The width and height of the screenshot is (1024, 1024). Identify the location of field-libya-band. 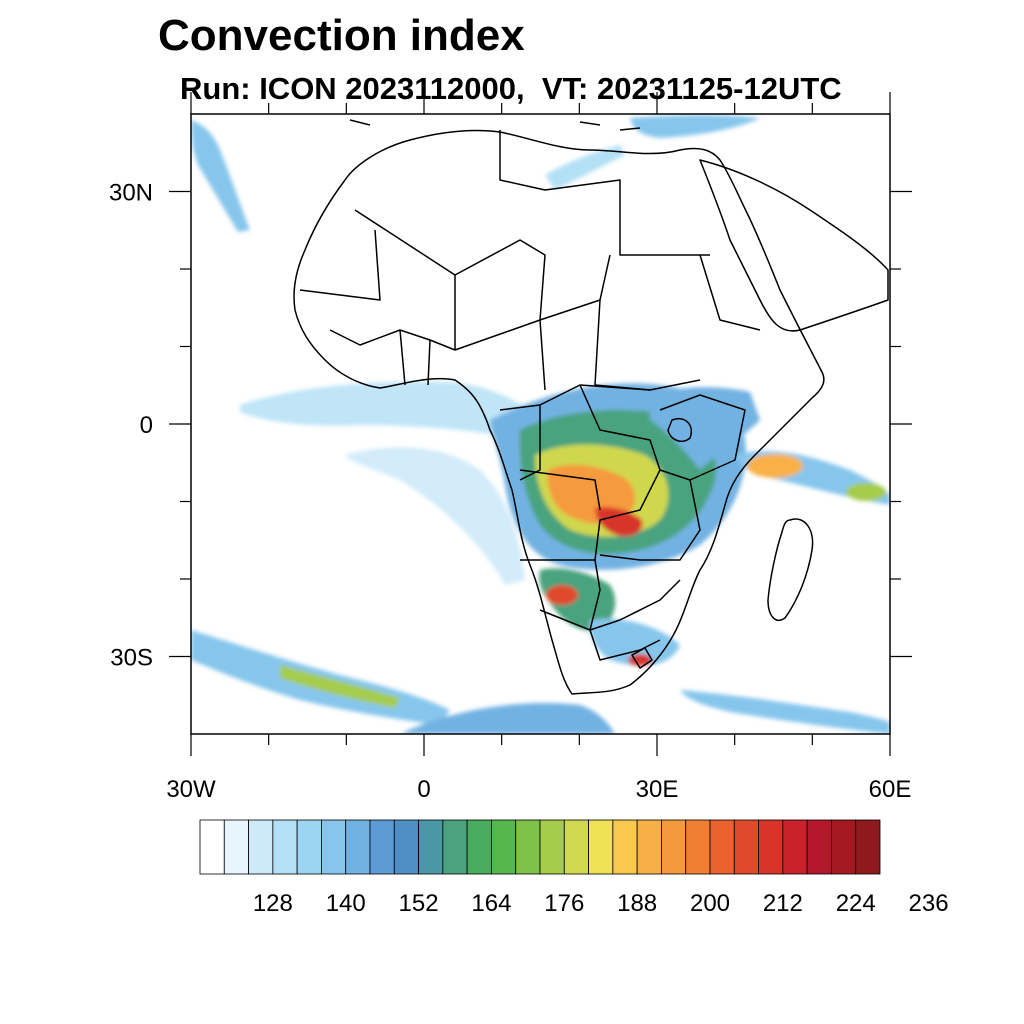
(585, 167).